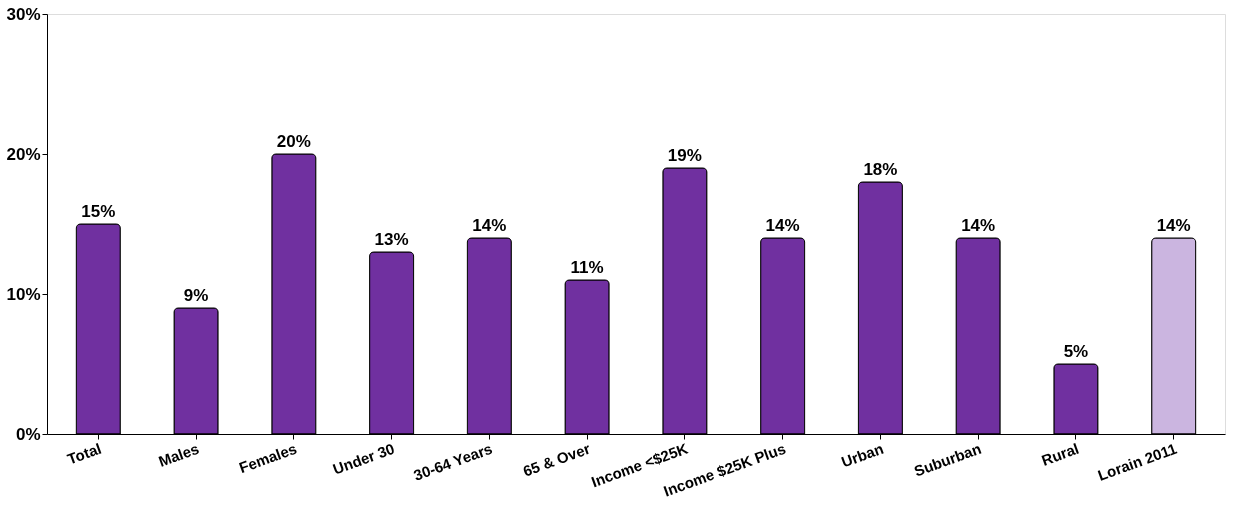 The width and height of the screenshot is (1240, 519). What do you see at coordinates (391, 239) in the screenshot?
I see `data-label: 13%` at bounding box center [391, 239].